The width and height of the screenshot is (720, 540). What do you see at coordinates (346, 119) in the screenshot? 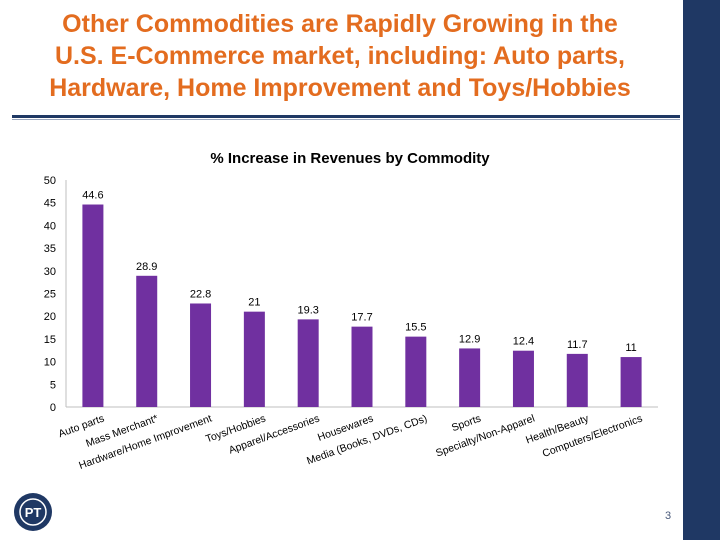
I see `title-divider-shadow` at bounding box center [346, 119].